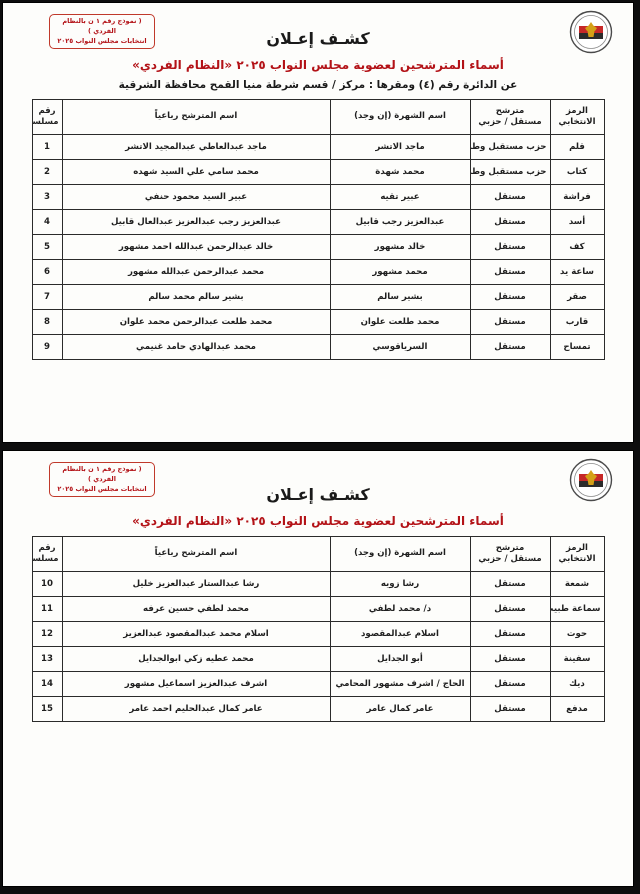 The width and height of the screenshot is (640, 894). What do you see at coordinates (400, 322) in the screenshot?
I see `cell-fame: محمد طلعت علوان` at bounding box center [400, 322].